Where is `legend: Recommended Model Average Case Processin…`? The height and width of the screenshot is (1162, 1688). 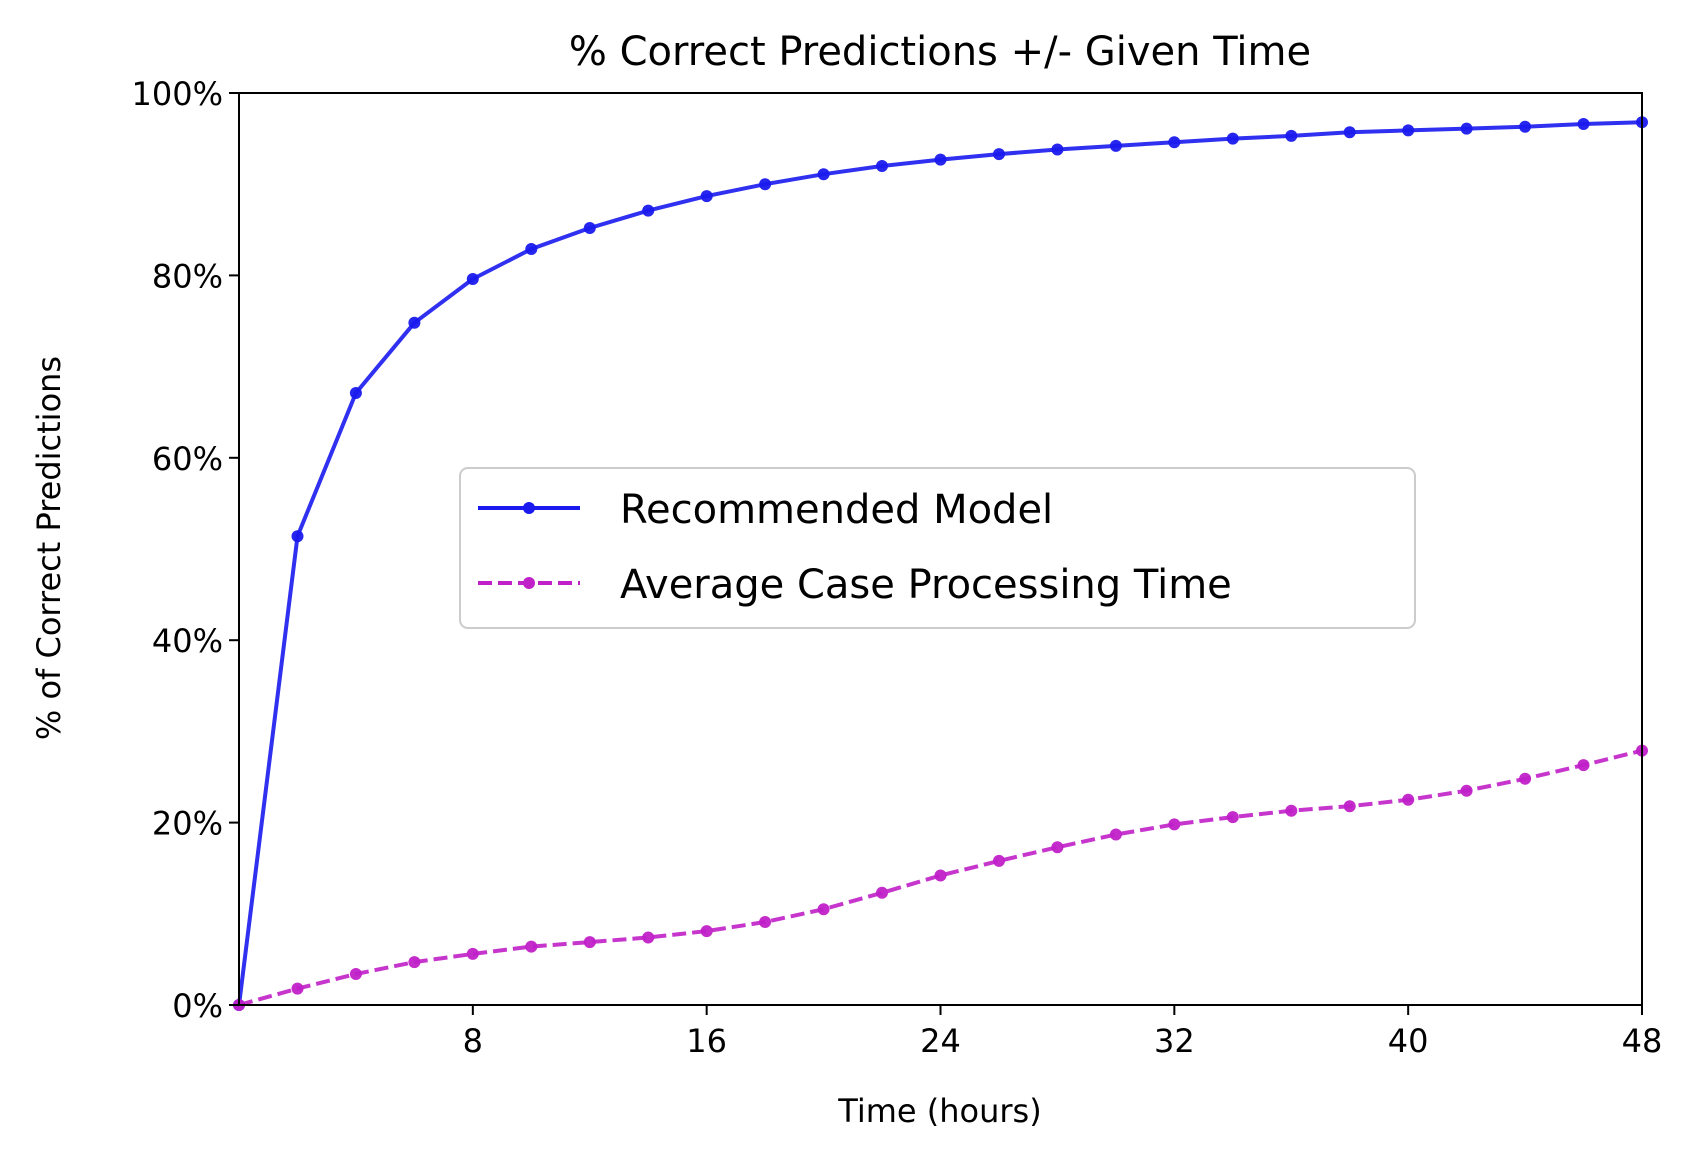 legend: Recommended Model Average Case Processin… is located at coordinates (937, 548).